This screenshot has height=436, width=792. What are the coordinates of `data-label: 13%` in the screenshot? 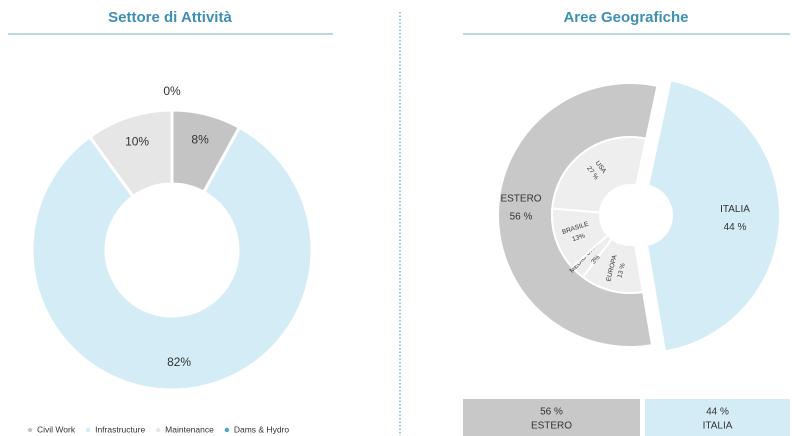 It's located at (578, 237).